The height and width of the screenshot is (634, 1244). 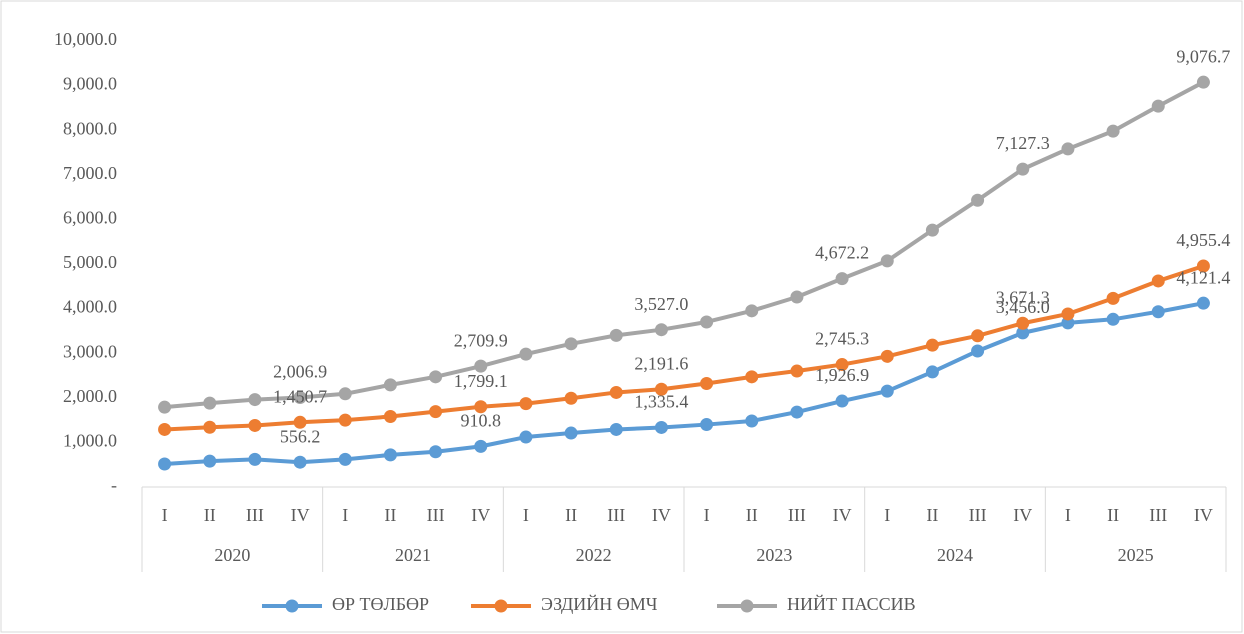 What do you see at coordinates (90, 173) in the screenshot?
I see `y-tick-label: 7,000.0` at bounding box center [90, 173].